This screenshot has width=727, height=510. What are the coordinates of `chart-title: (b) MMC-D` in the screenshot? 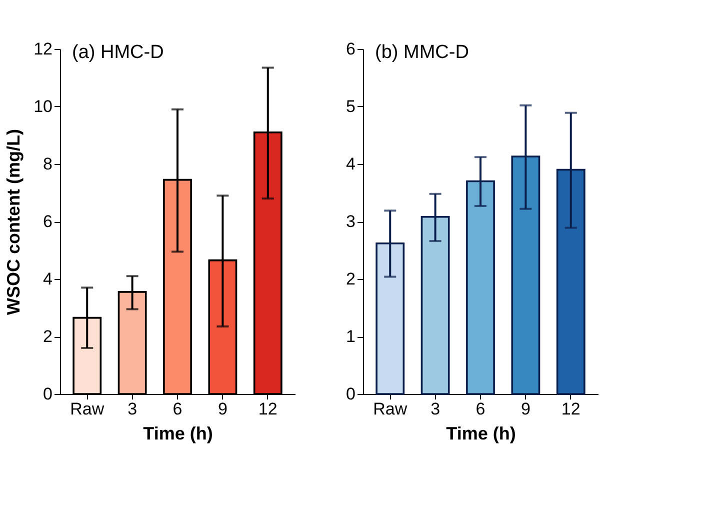 It's located at (422, 52).